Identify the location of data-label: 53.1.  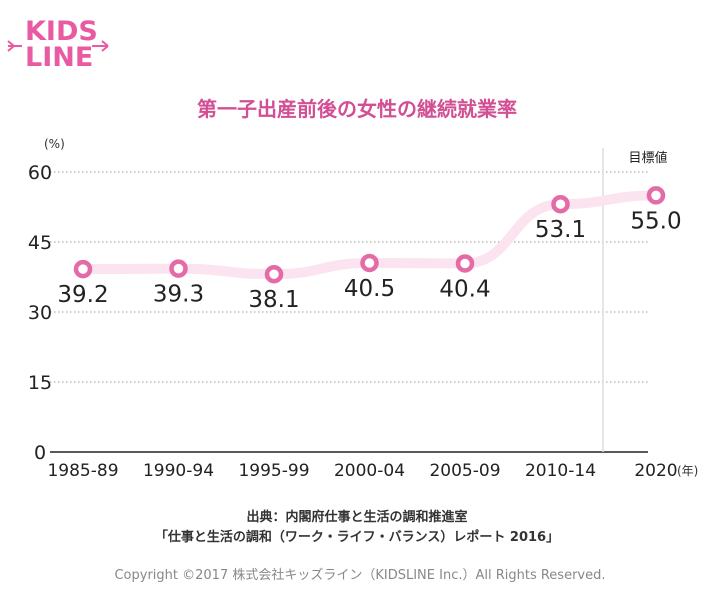
(560, 230).